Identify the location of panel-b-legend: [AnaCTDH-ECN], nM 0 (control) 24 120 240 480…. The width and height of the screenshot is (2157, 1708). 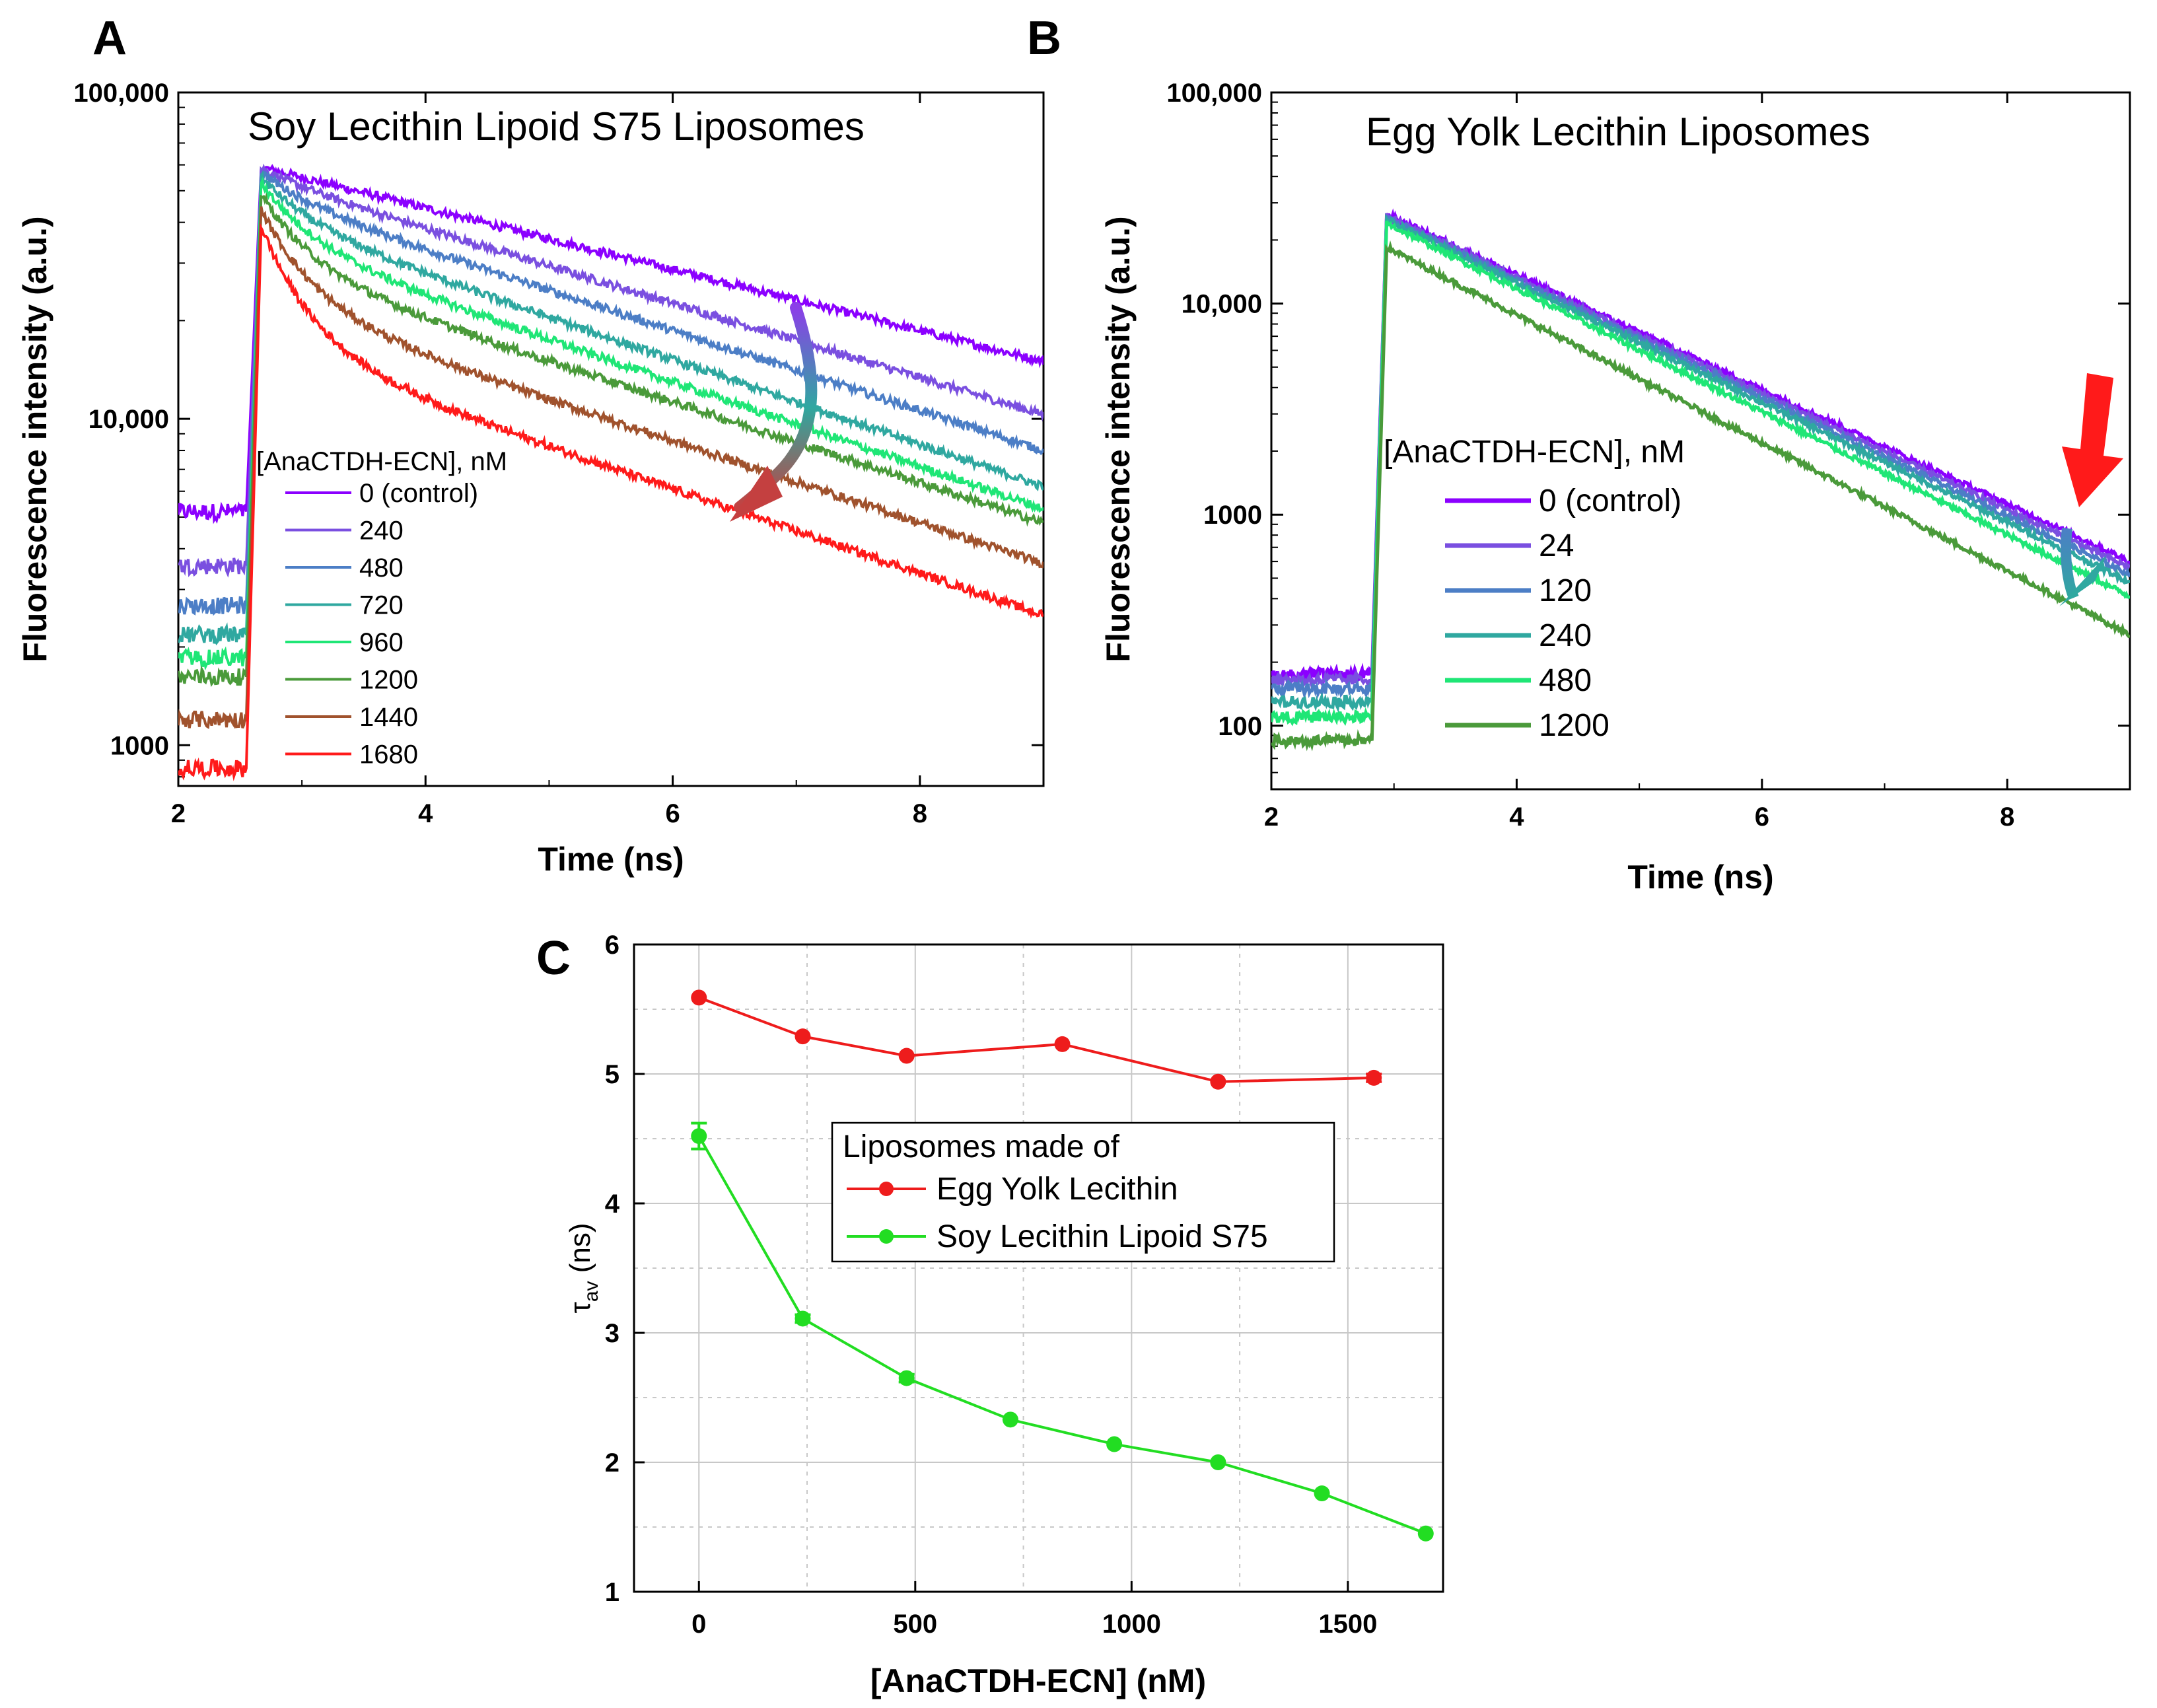
(1535, 589).